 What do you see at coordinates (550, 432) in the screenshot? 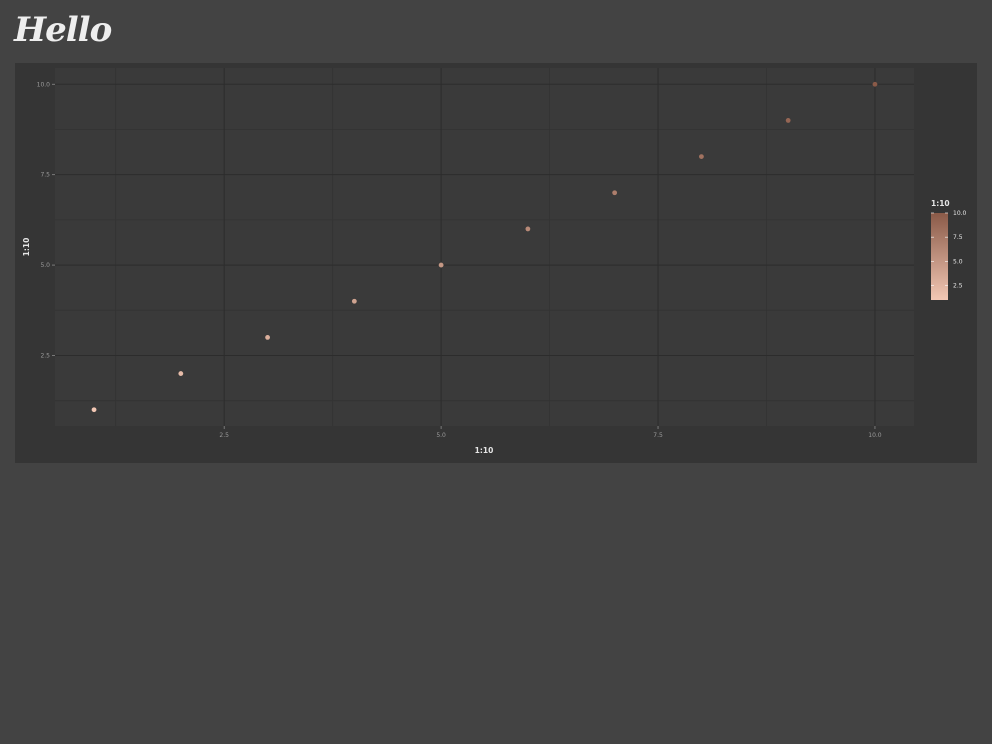
I see `x-axis: 2.5 5.0 7.5 10.0` at bounding box center [550, 432].